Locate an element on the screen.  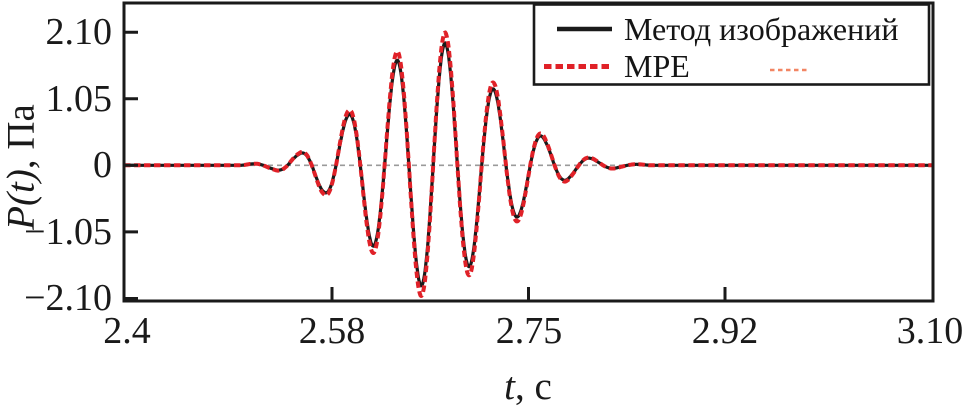
x-axis-title: t, с is located at coordinates (528, 386).